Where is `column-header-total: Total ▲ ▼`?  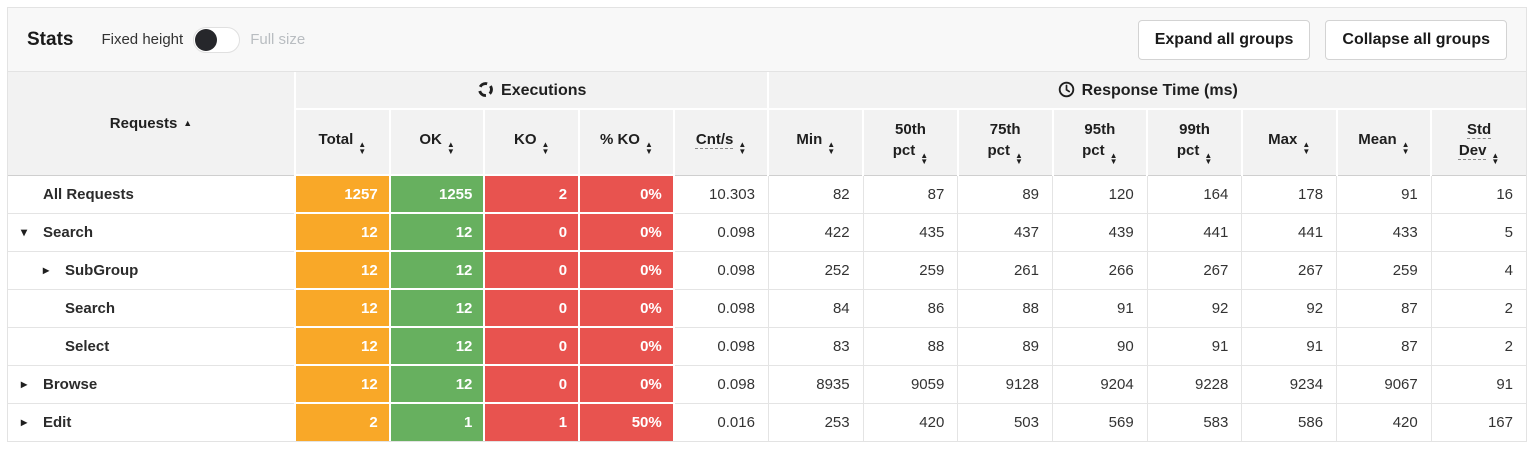 column-header-total: Total ▲ ▼ is located at coordinates (342, 142).